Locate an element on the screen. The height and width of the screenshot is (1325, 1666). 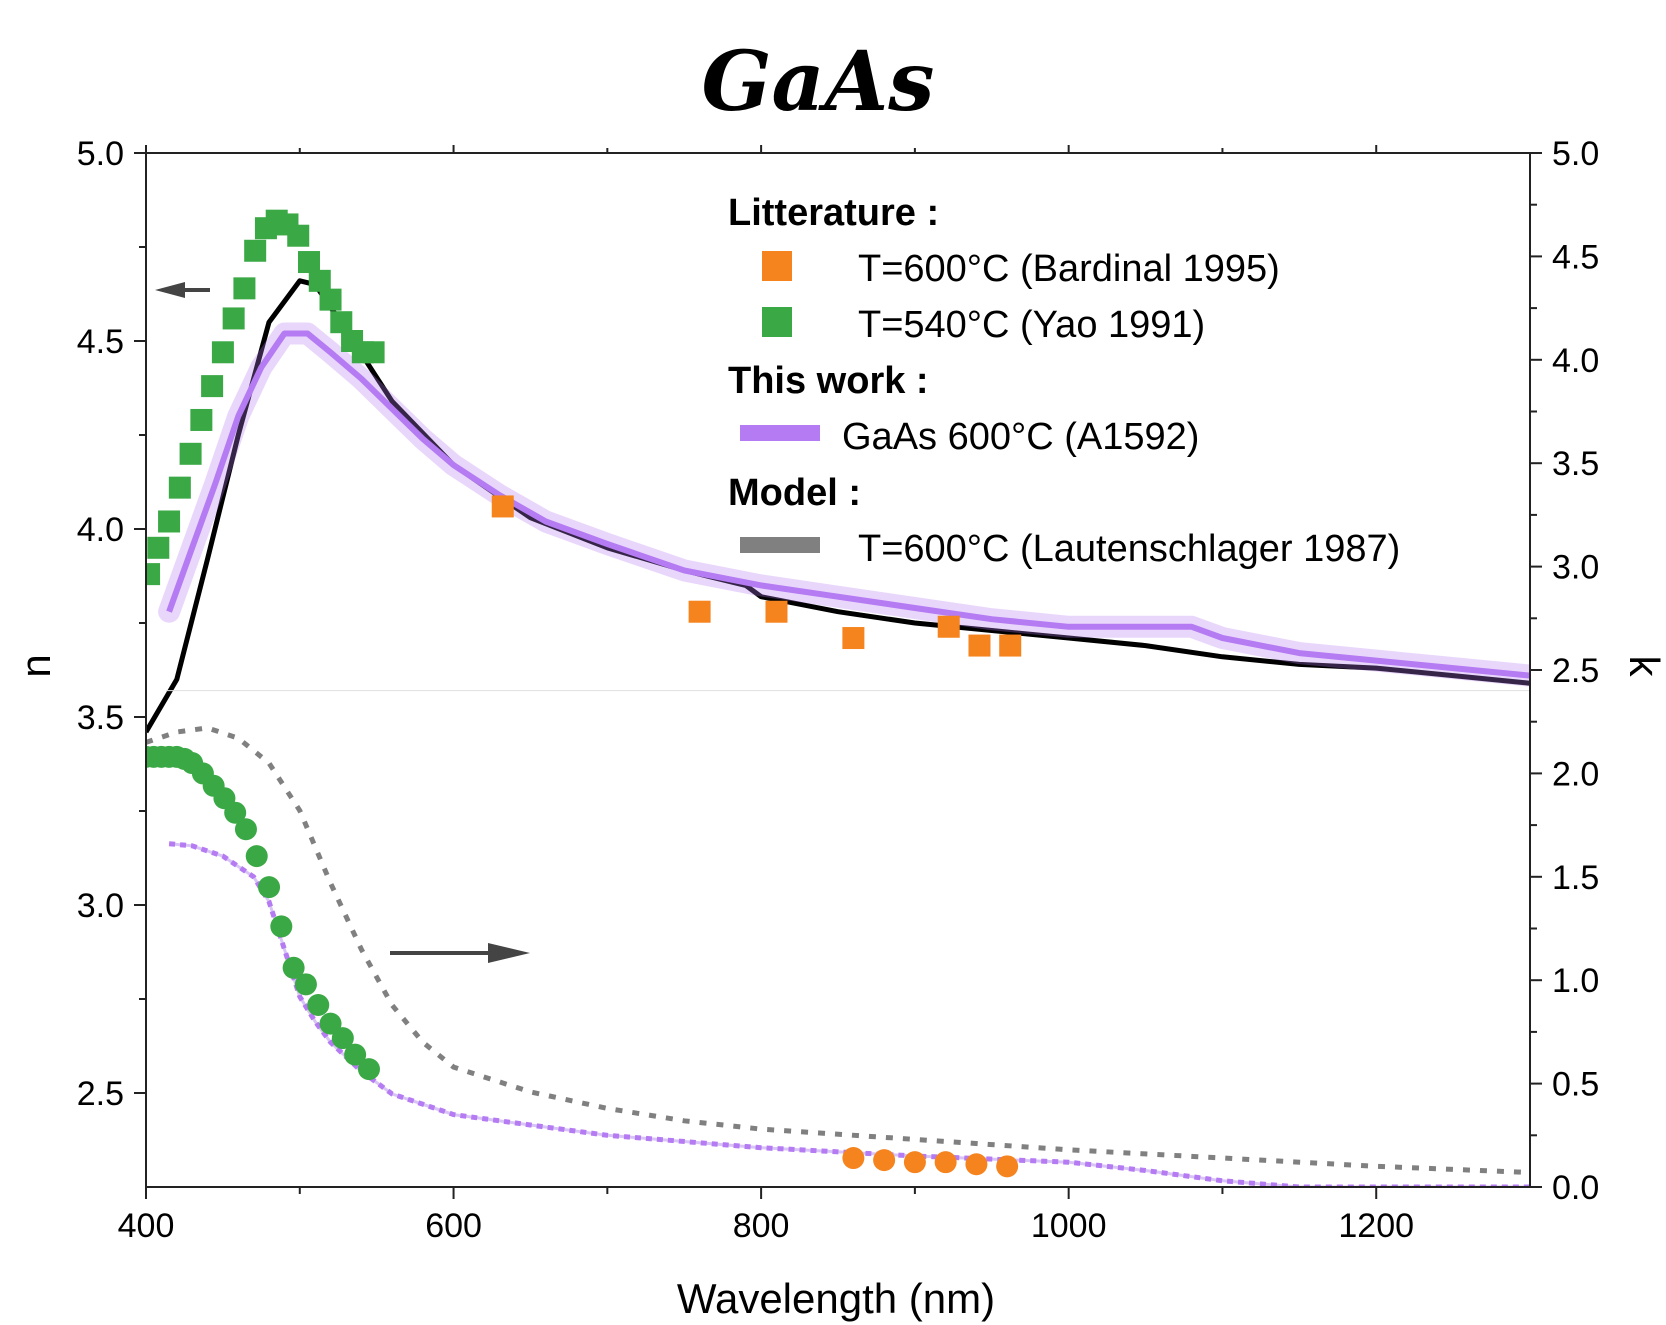
y-right-tick-label-4.0: 4.0 is located at coordinates (1575, 361).